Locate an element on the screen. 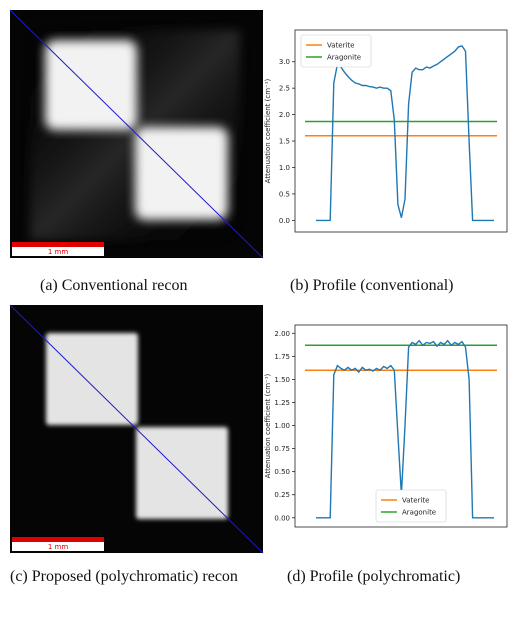 The image size is (520, 617). y-tick-label: 0.75 is located at coordinates (282, 449).